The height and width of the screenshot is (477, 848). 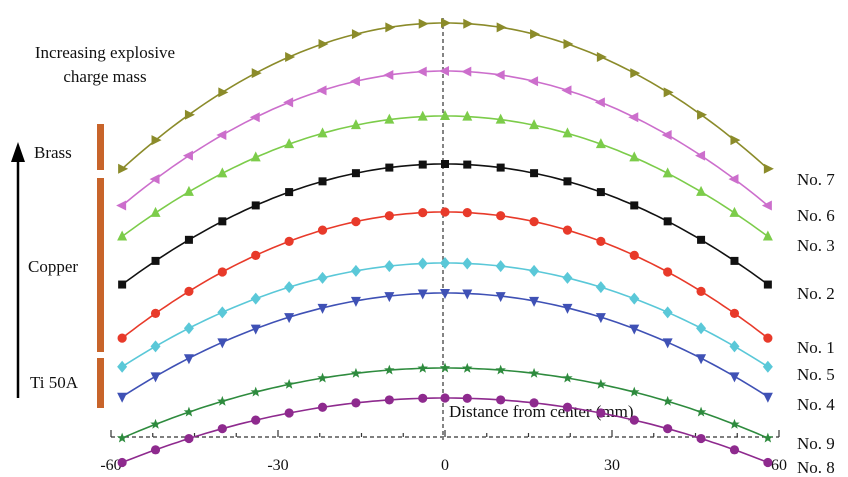 I want to click on material-bar-brass, so click(x=100, y=147).